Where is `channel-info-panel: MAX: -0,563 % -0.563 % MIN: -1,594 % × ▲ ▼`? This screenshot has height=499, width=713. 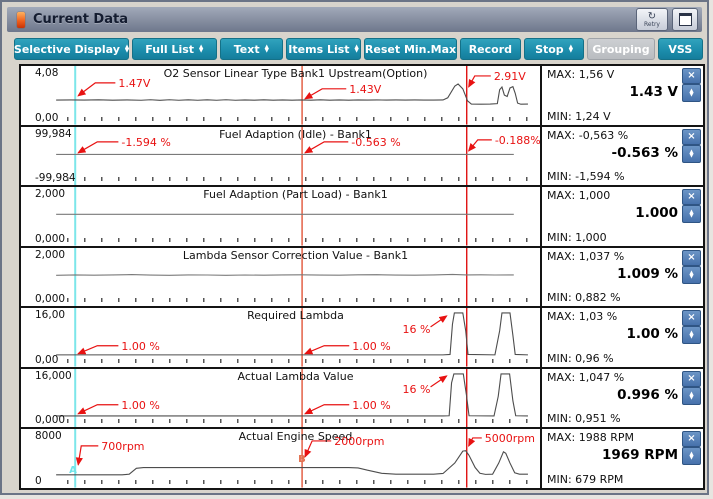
channel-info-panel: MAX: -0,563 % -0.563 % MIN: -1,594 % × ▲ ▼ is located at coordinates (621, 156).